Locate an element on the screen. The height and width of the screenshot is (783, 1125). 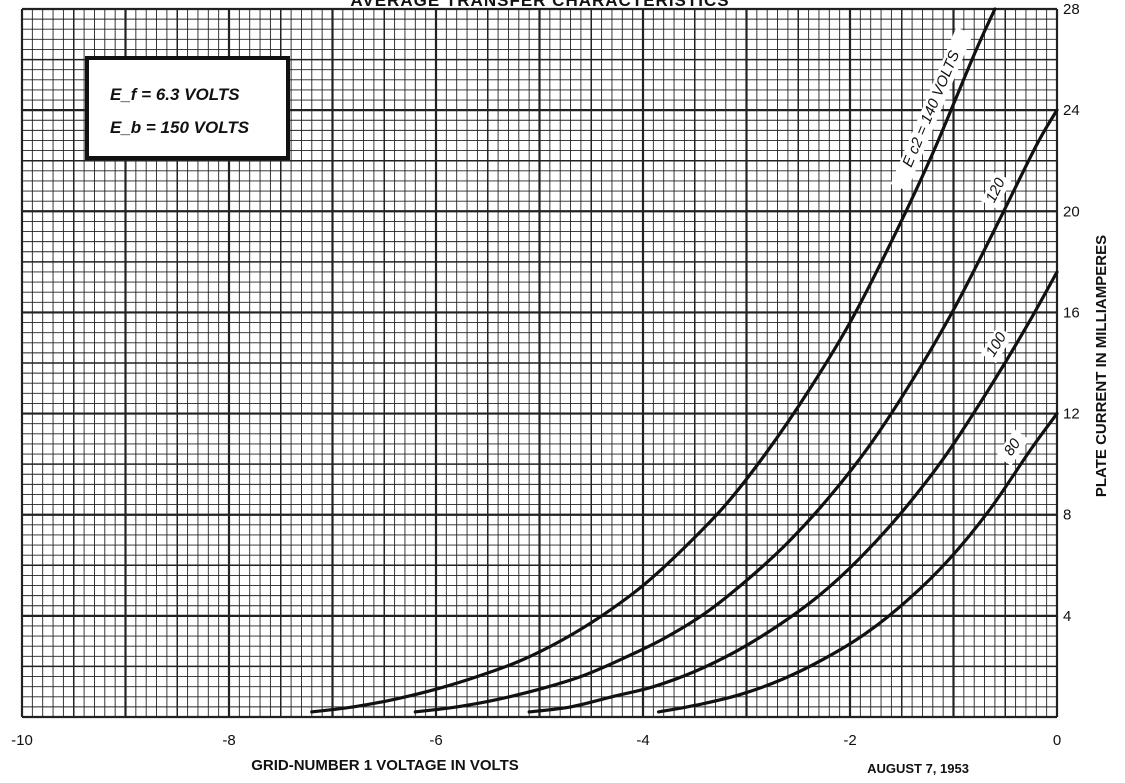
parameter-box-frame is located at coordinates (187, 108).